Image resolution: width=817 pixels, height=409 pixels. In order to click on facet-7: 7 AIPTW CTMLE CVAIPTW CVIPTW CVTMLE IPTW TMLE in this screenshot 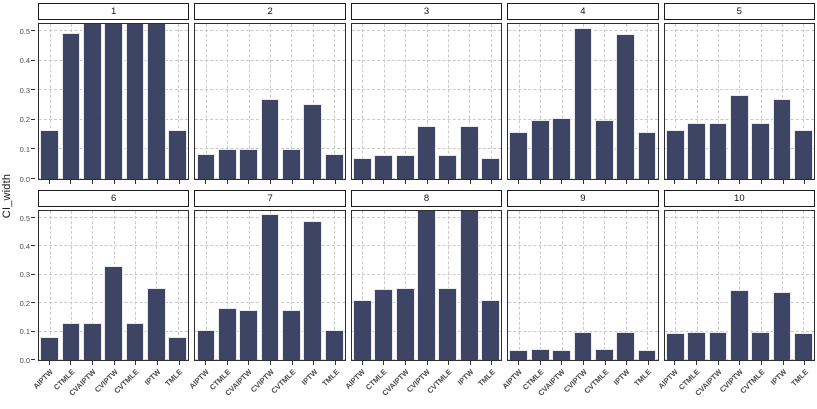, I will do `click(266, 299)`.